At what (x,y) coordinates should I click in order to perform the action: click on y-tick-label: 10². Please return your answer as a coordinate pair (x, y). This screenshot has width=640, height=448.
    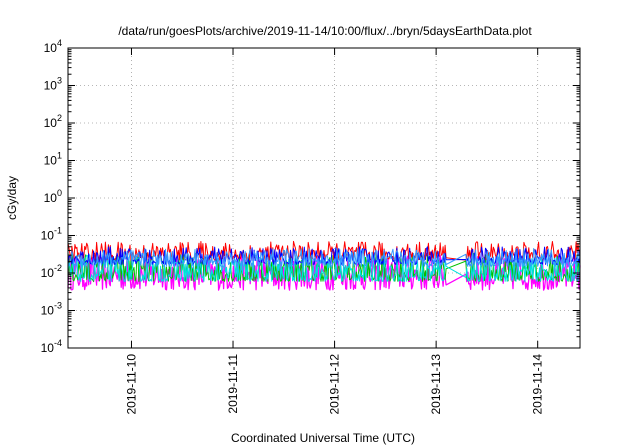
    Looking at the image, I should click on (53, 121).